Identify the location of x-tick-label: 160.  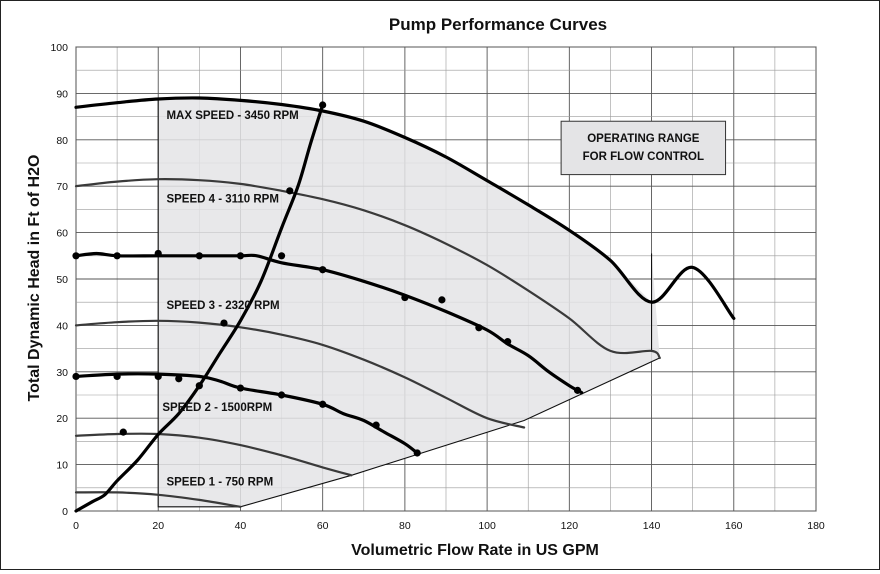
(734, 526).